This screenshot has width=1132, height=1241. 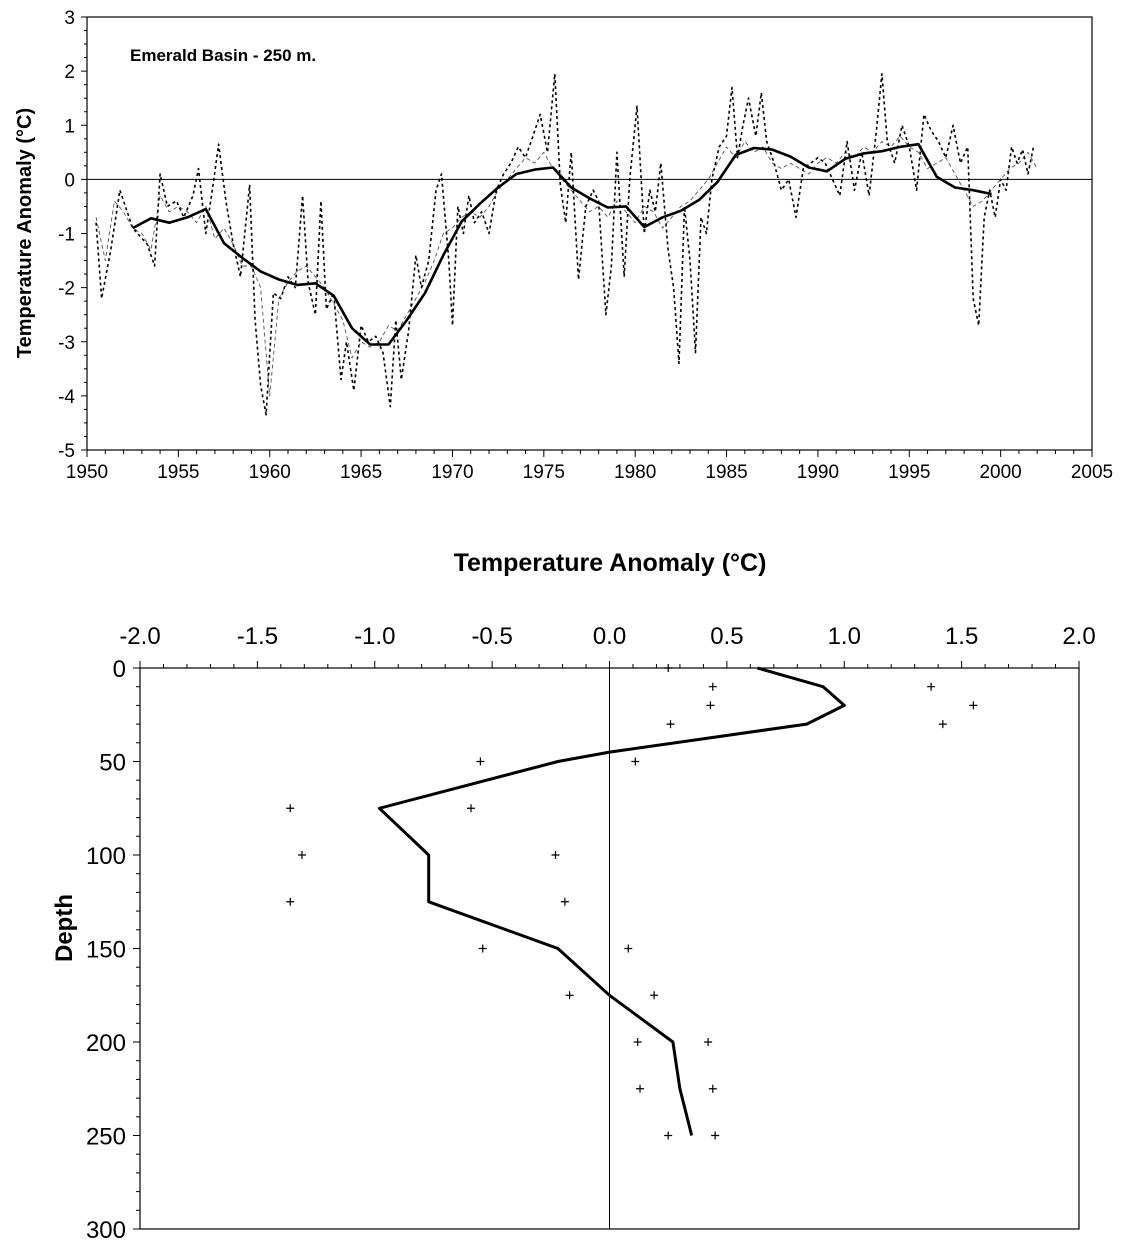 I want to click on bottom-x-tick-label: 2.0, so click(x=1078, y=636).